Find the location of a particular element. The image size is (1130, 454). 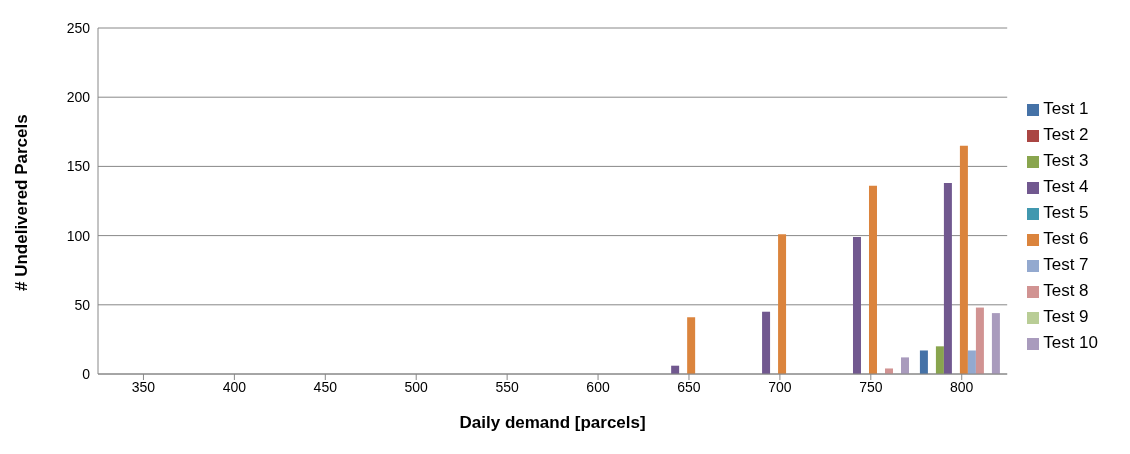

x-tick-label: 550 is located at coordinates (507, 386).